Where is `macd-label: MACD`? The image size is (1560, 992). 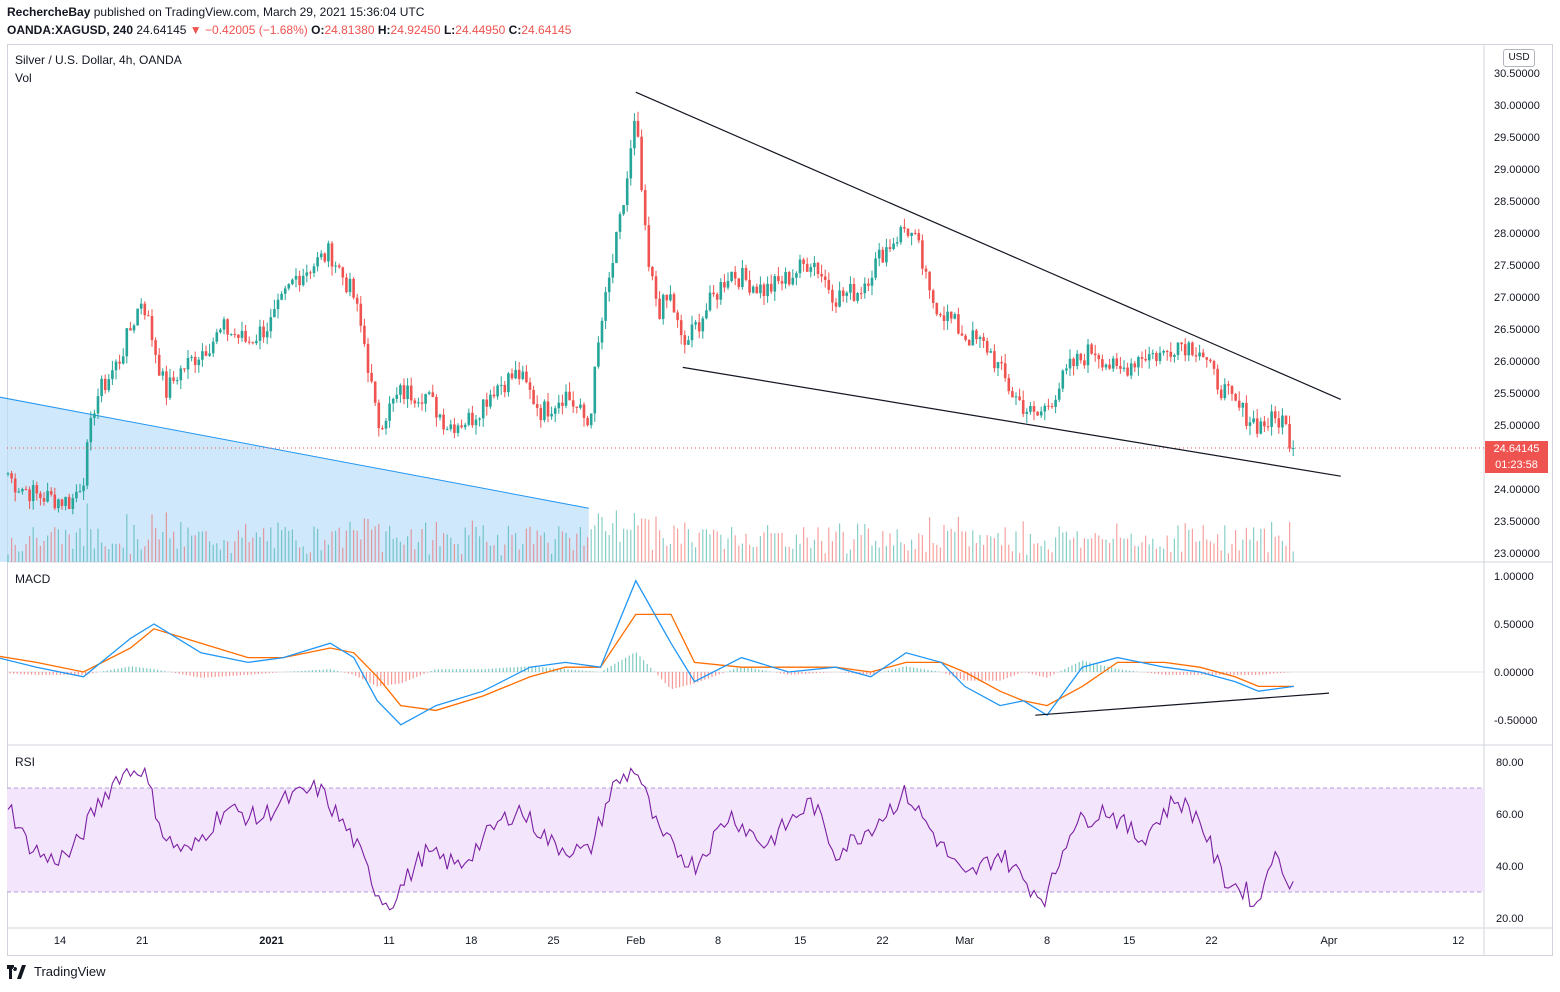 macd-label: MACD is located at coordinates (33, 579).